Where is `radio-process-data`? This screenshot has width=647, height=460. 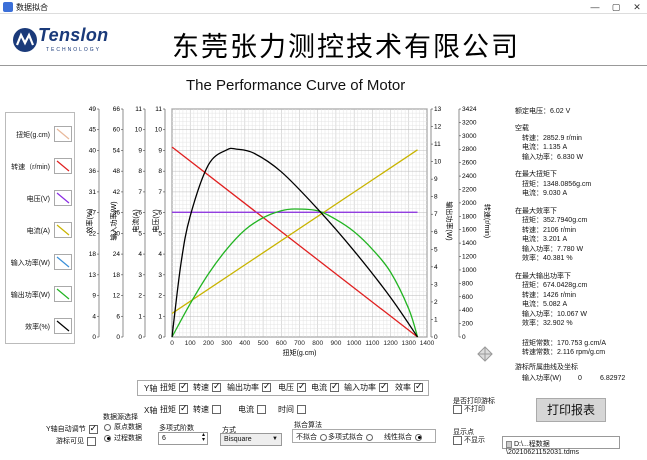 radio-process-data is located at coordinates (107, 438).